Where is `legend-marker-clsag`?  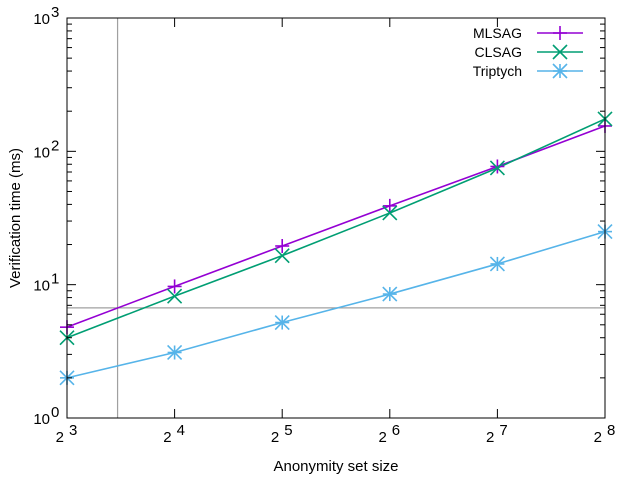 legend-marker-clsag is located at coordinates (560, 52).